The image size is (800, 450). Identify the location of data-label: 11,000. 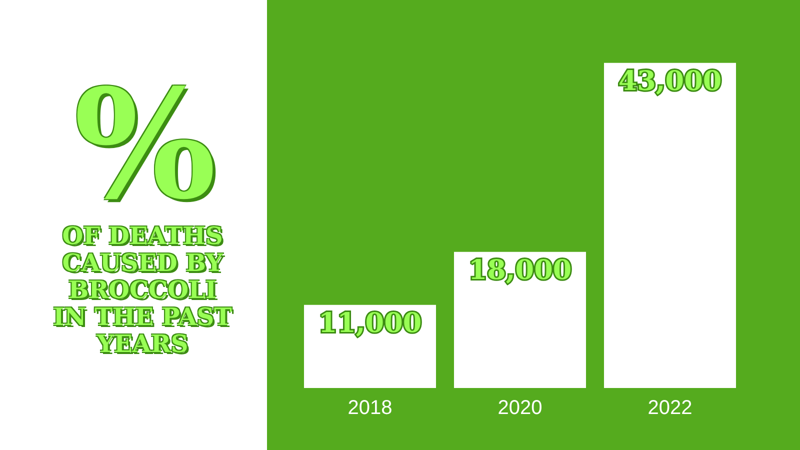
(370, 323).